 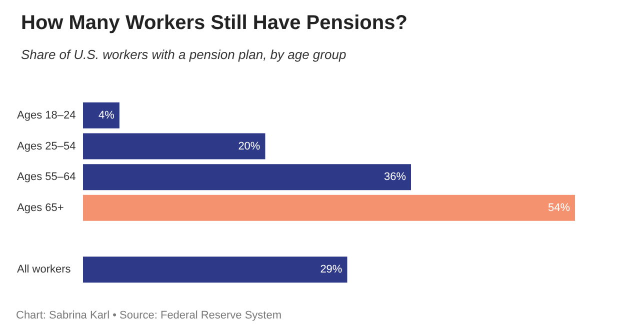 What do you see at coordinates (331, 270) in the screenshot?
I see `data-label: 29%` at bounding box center [331, 270].